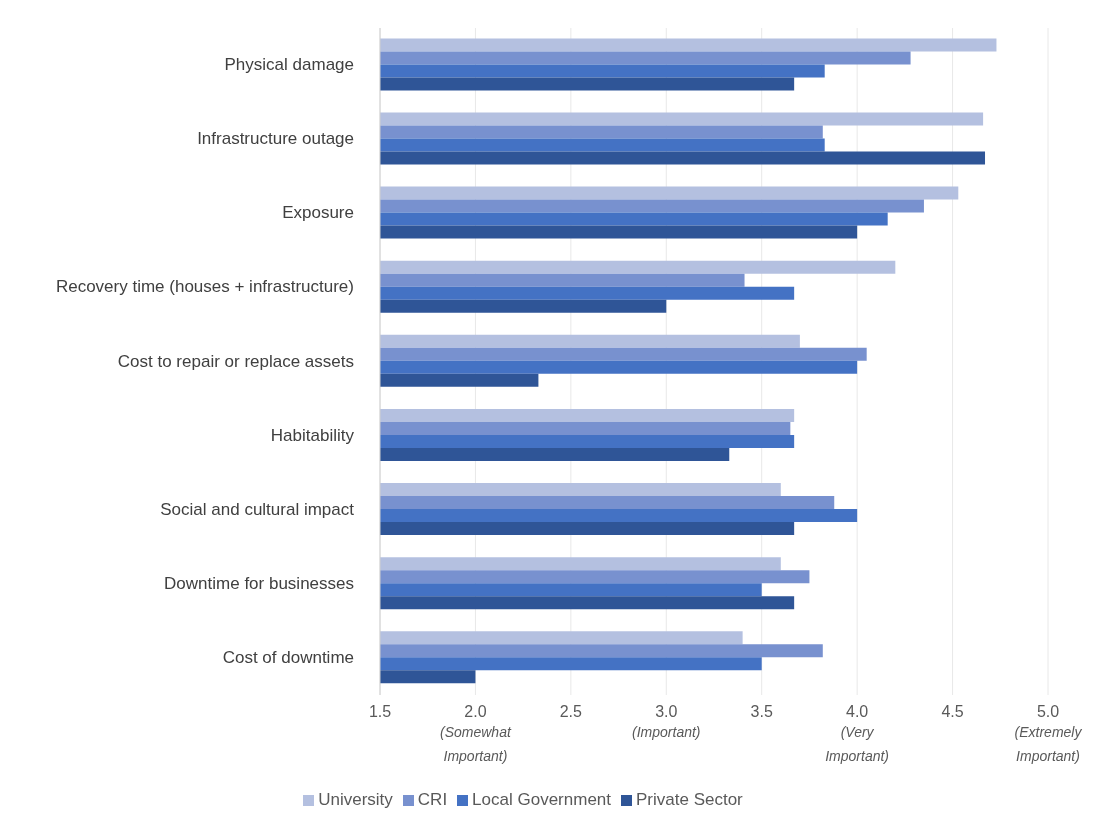 Image resolution: width=1100 pixels, height=823 pixels. Describe the element at coordinates (380, 711) in the screenshot. I see `x-tick-label: 1.5` at that location.